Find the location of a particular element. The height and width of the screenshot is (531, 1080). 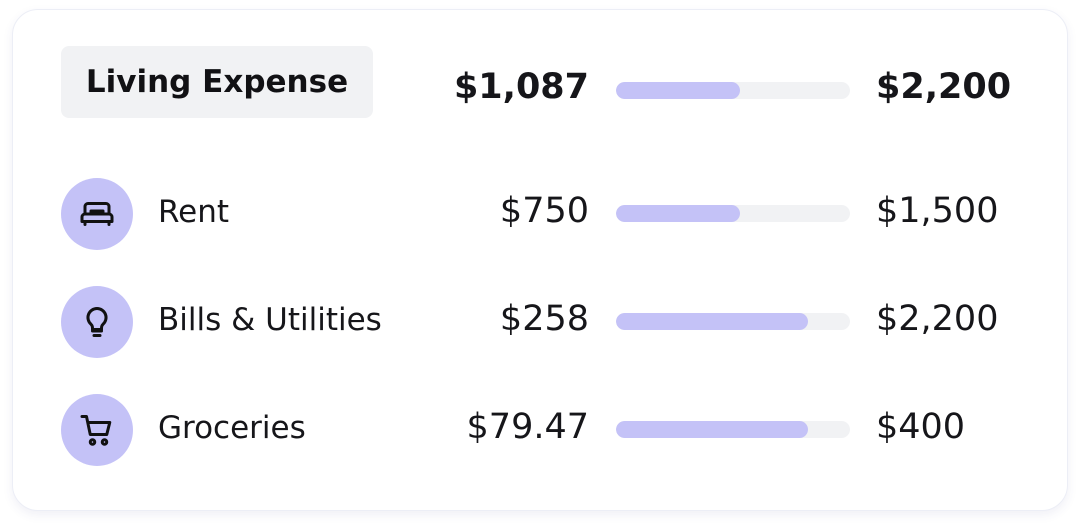

category-budget-bills-utilities: $2,200 is located at coordinates (937, 319).